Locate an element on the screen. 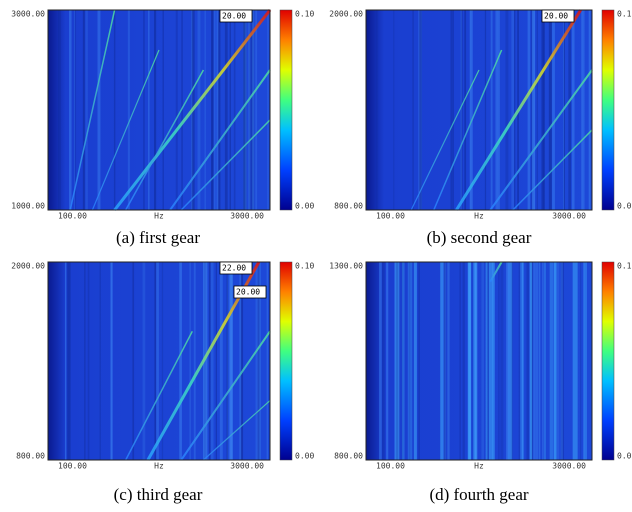 The height and width of the screenshot is (512, 632). annotation-box is located at coordinates (236, 268).